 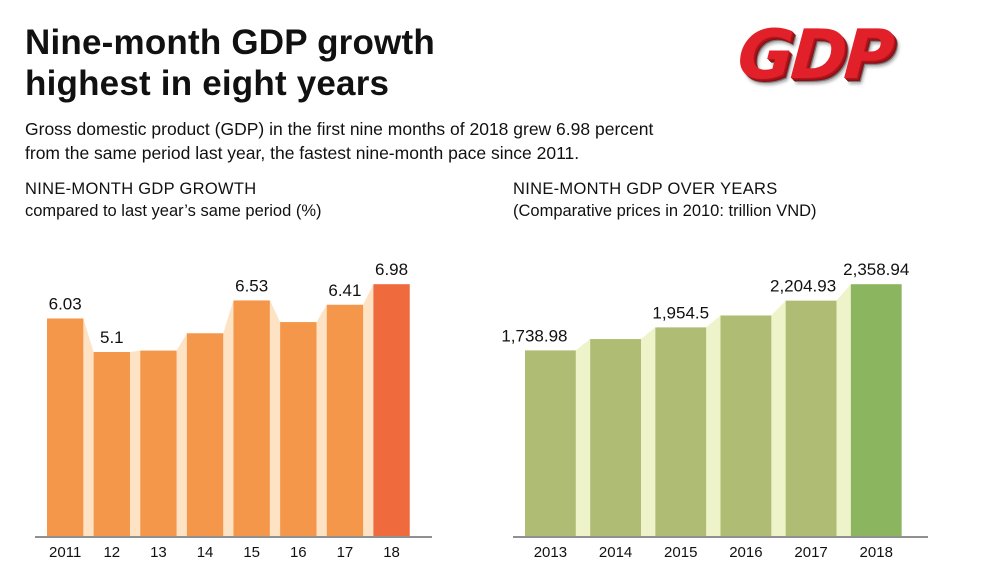 What do you see at coordinates (550, 552) in the screenshot?
I see `gdp-tick-label: 2013` at bounding box center [550, 552].